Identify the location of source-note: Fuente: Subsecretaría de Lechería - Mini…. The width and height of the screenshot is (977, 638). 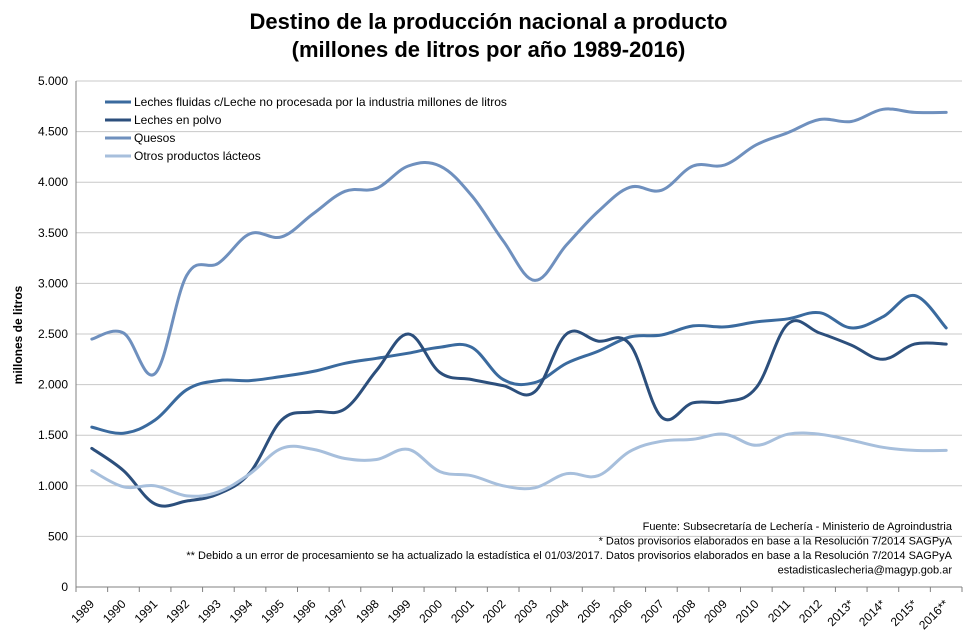
(798, 527).